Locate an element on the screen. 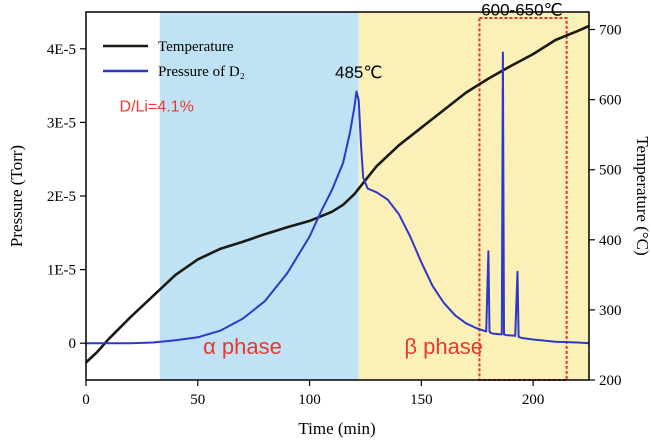 The height and width of the screenshot is (440, 651). x-axis-label: Time (min) is located at coordinates (336, 428).